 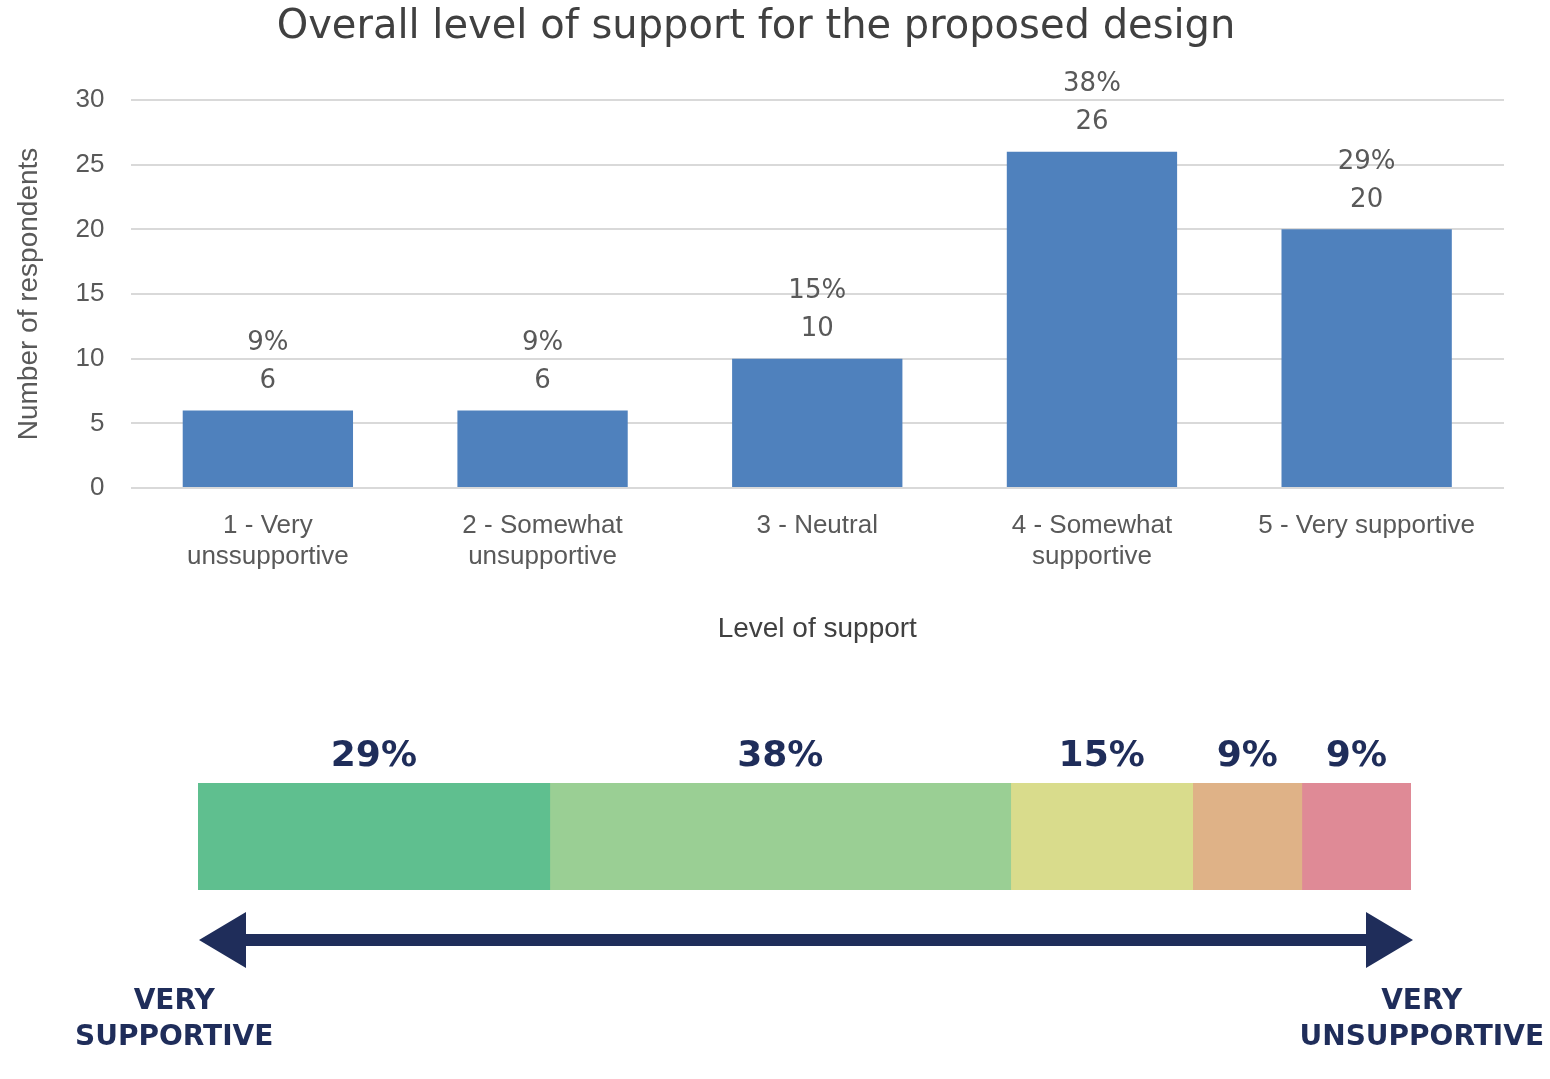 What do you see at coordinates (90, 356) in the screenshot?
I see `y-tick-label: 10` at bounding box center [90, 356].